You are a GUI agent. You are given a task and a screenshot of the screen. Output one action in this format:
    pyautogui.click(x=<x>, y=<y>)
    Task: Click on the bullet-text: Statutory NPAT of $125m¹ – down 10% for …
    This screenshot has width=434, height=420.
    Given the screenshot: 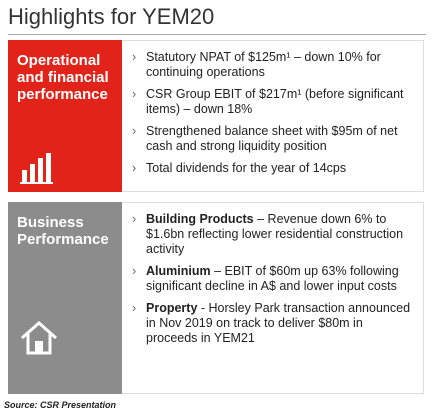 What is the action you would take?
    pyautogui.click(x=263, y=64)
    